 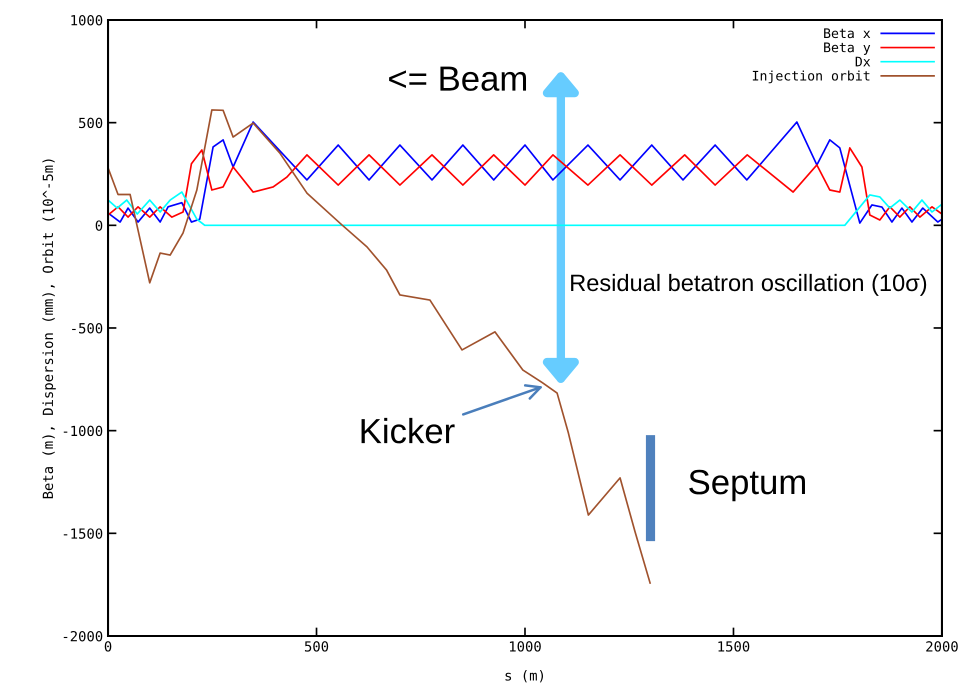 I want to click on legend-label: Beta x, so click(x=847, y=33).